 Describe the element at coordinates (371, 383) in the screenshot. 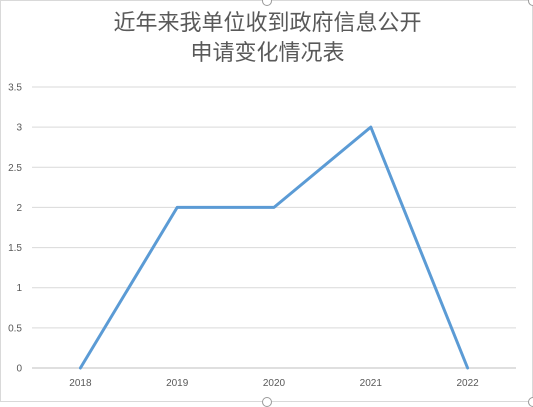

I see `x-tick-label: 2021` at that location.